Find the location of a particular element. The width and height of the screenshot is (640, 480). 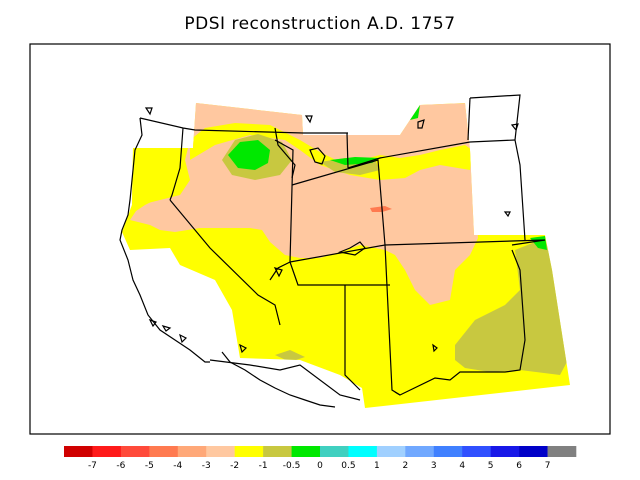

border-id-mt is located at coordinates (285, 153).